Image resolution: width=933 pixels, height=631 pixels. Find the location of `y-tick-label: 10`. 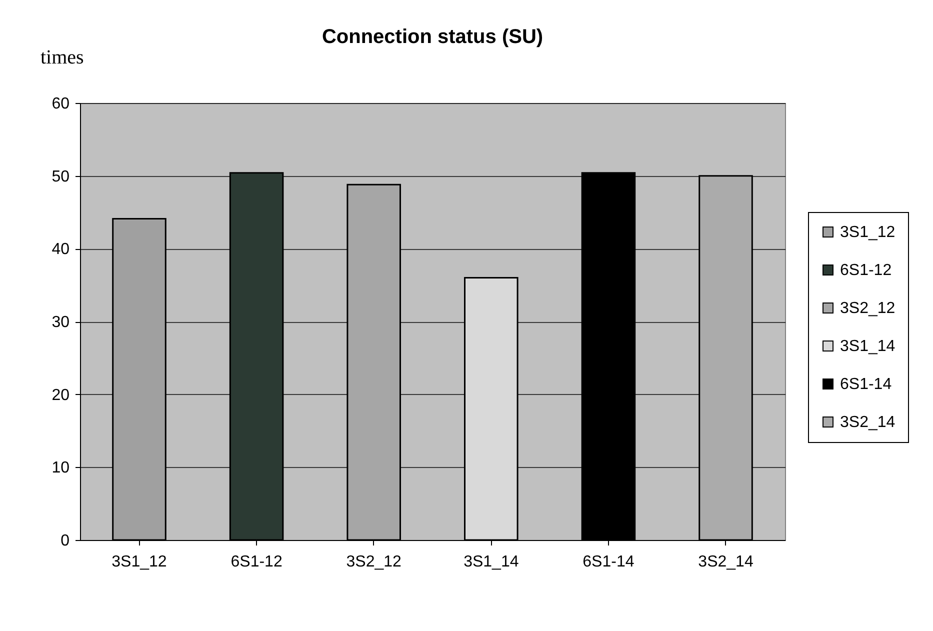

y-tick-label: 10 is located at coordinates (61, 468).